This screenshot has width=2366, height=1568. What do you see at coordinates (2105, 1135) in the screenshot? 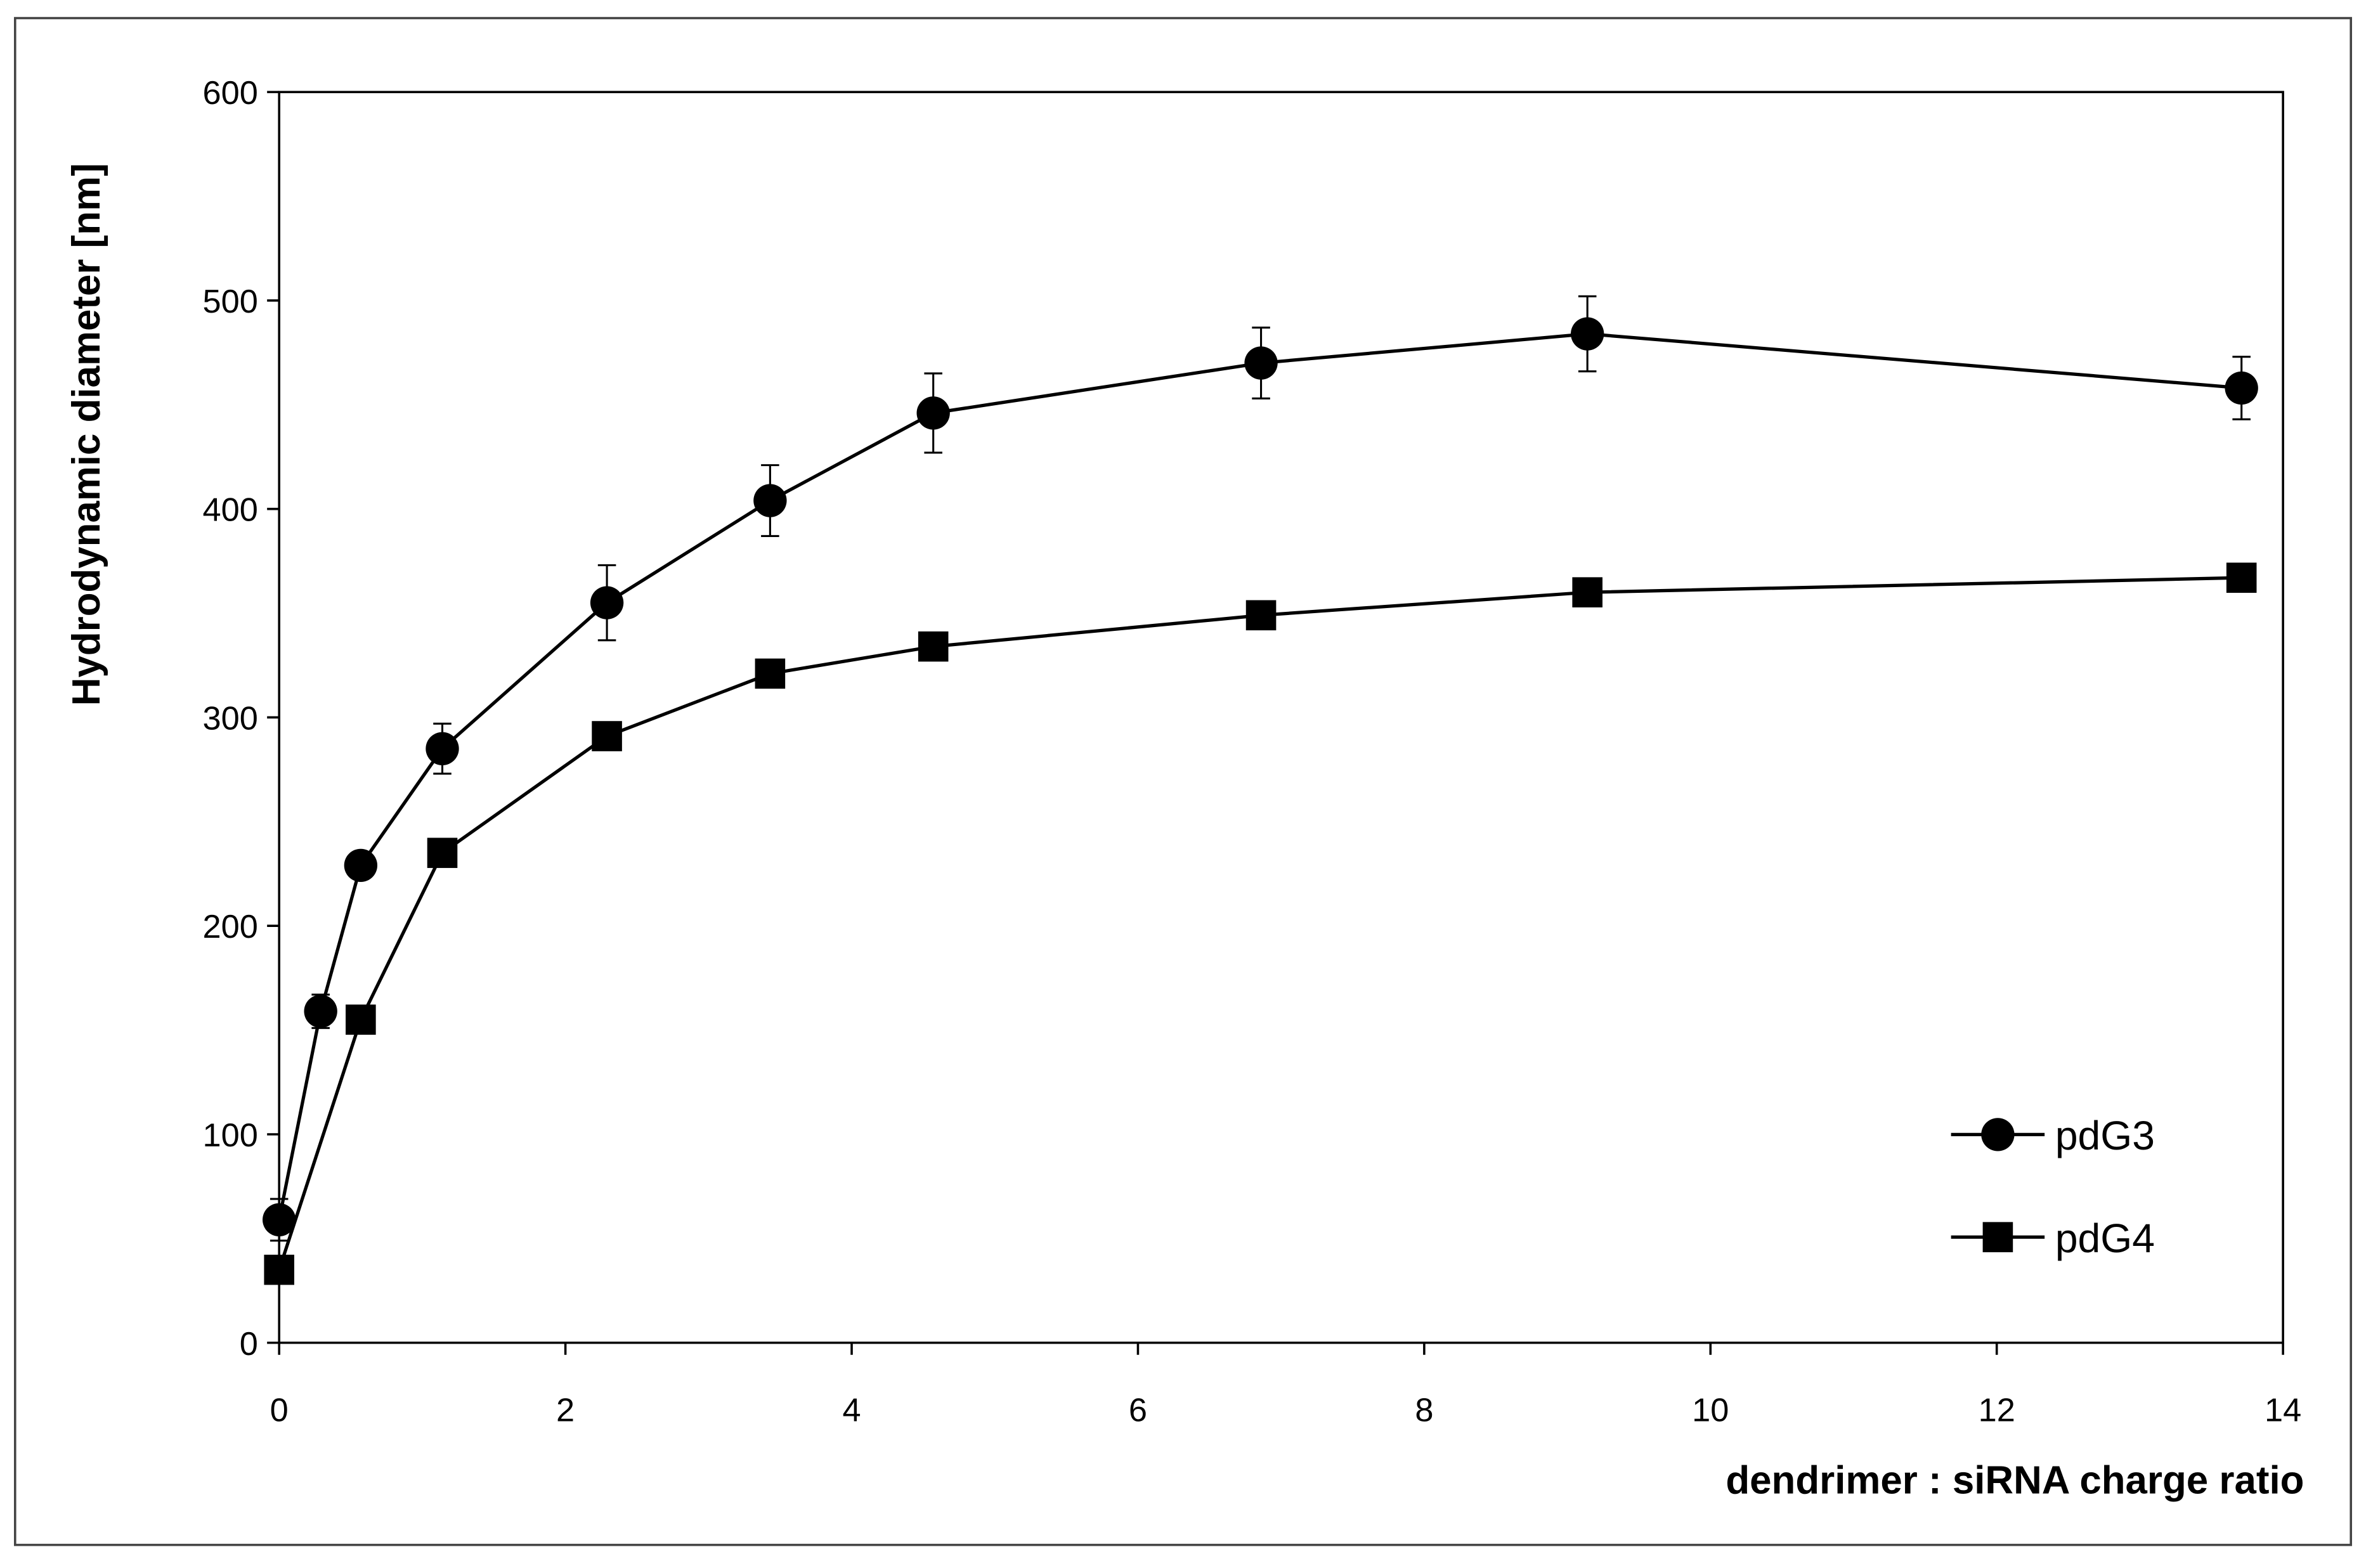
I see `legend-label: pdG3` at bounding box center [2105, 1135].